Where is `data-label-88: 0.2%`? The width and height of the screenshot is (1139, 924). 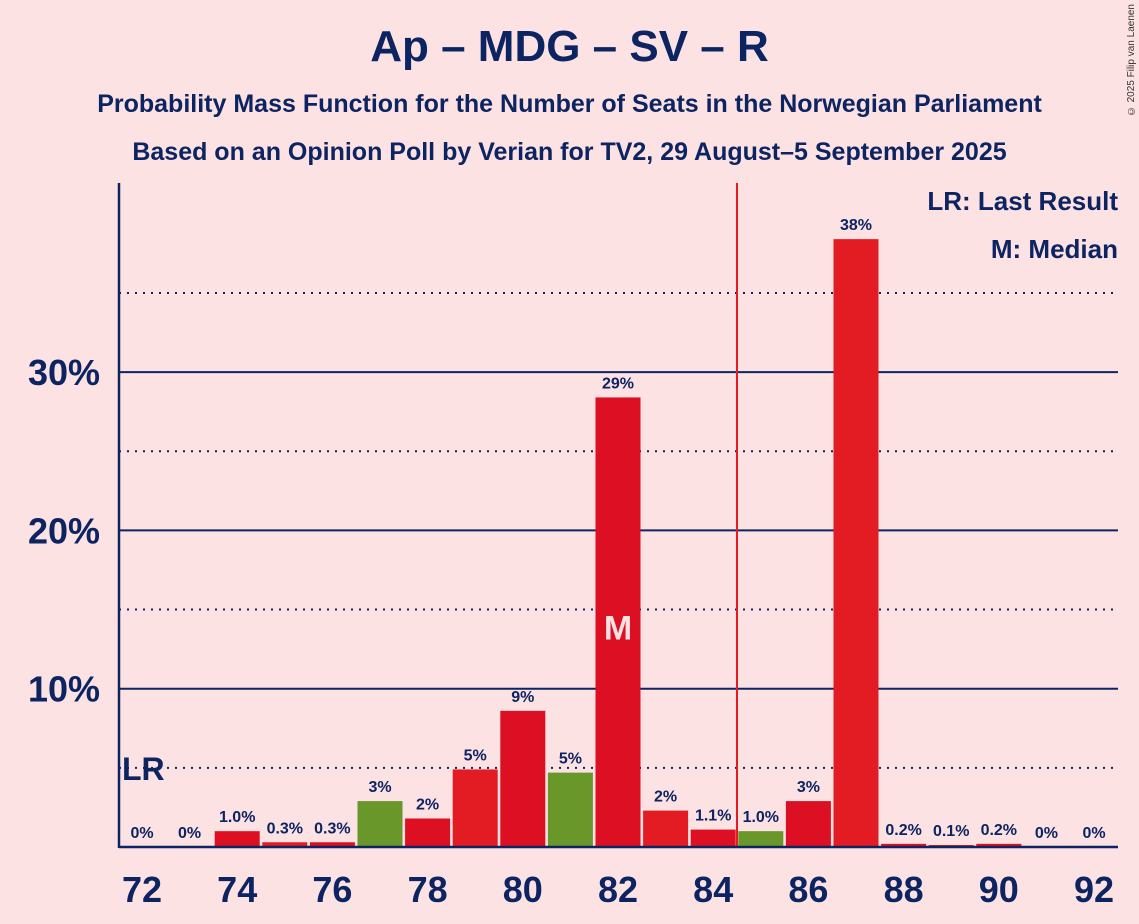
data-label-88: 0.2% is located at coordinates (903, 830).